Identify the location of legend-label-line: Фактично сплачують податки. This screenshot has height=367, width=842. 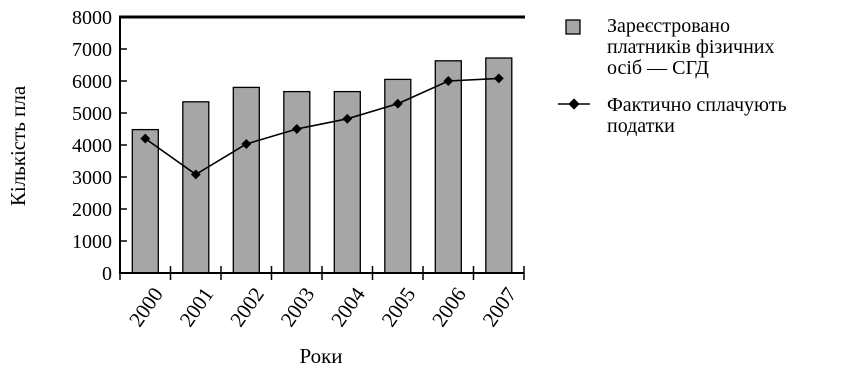
(699, 115).